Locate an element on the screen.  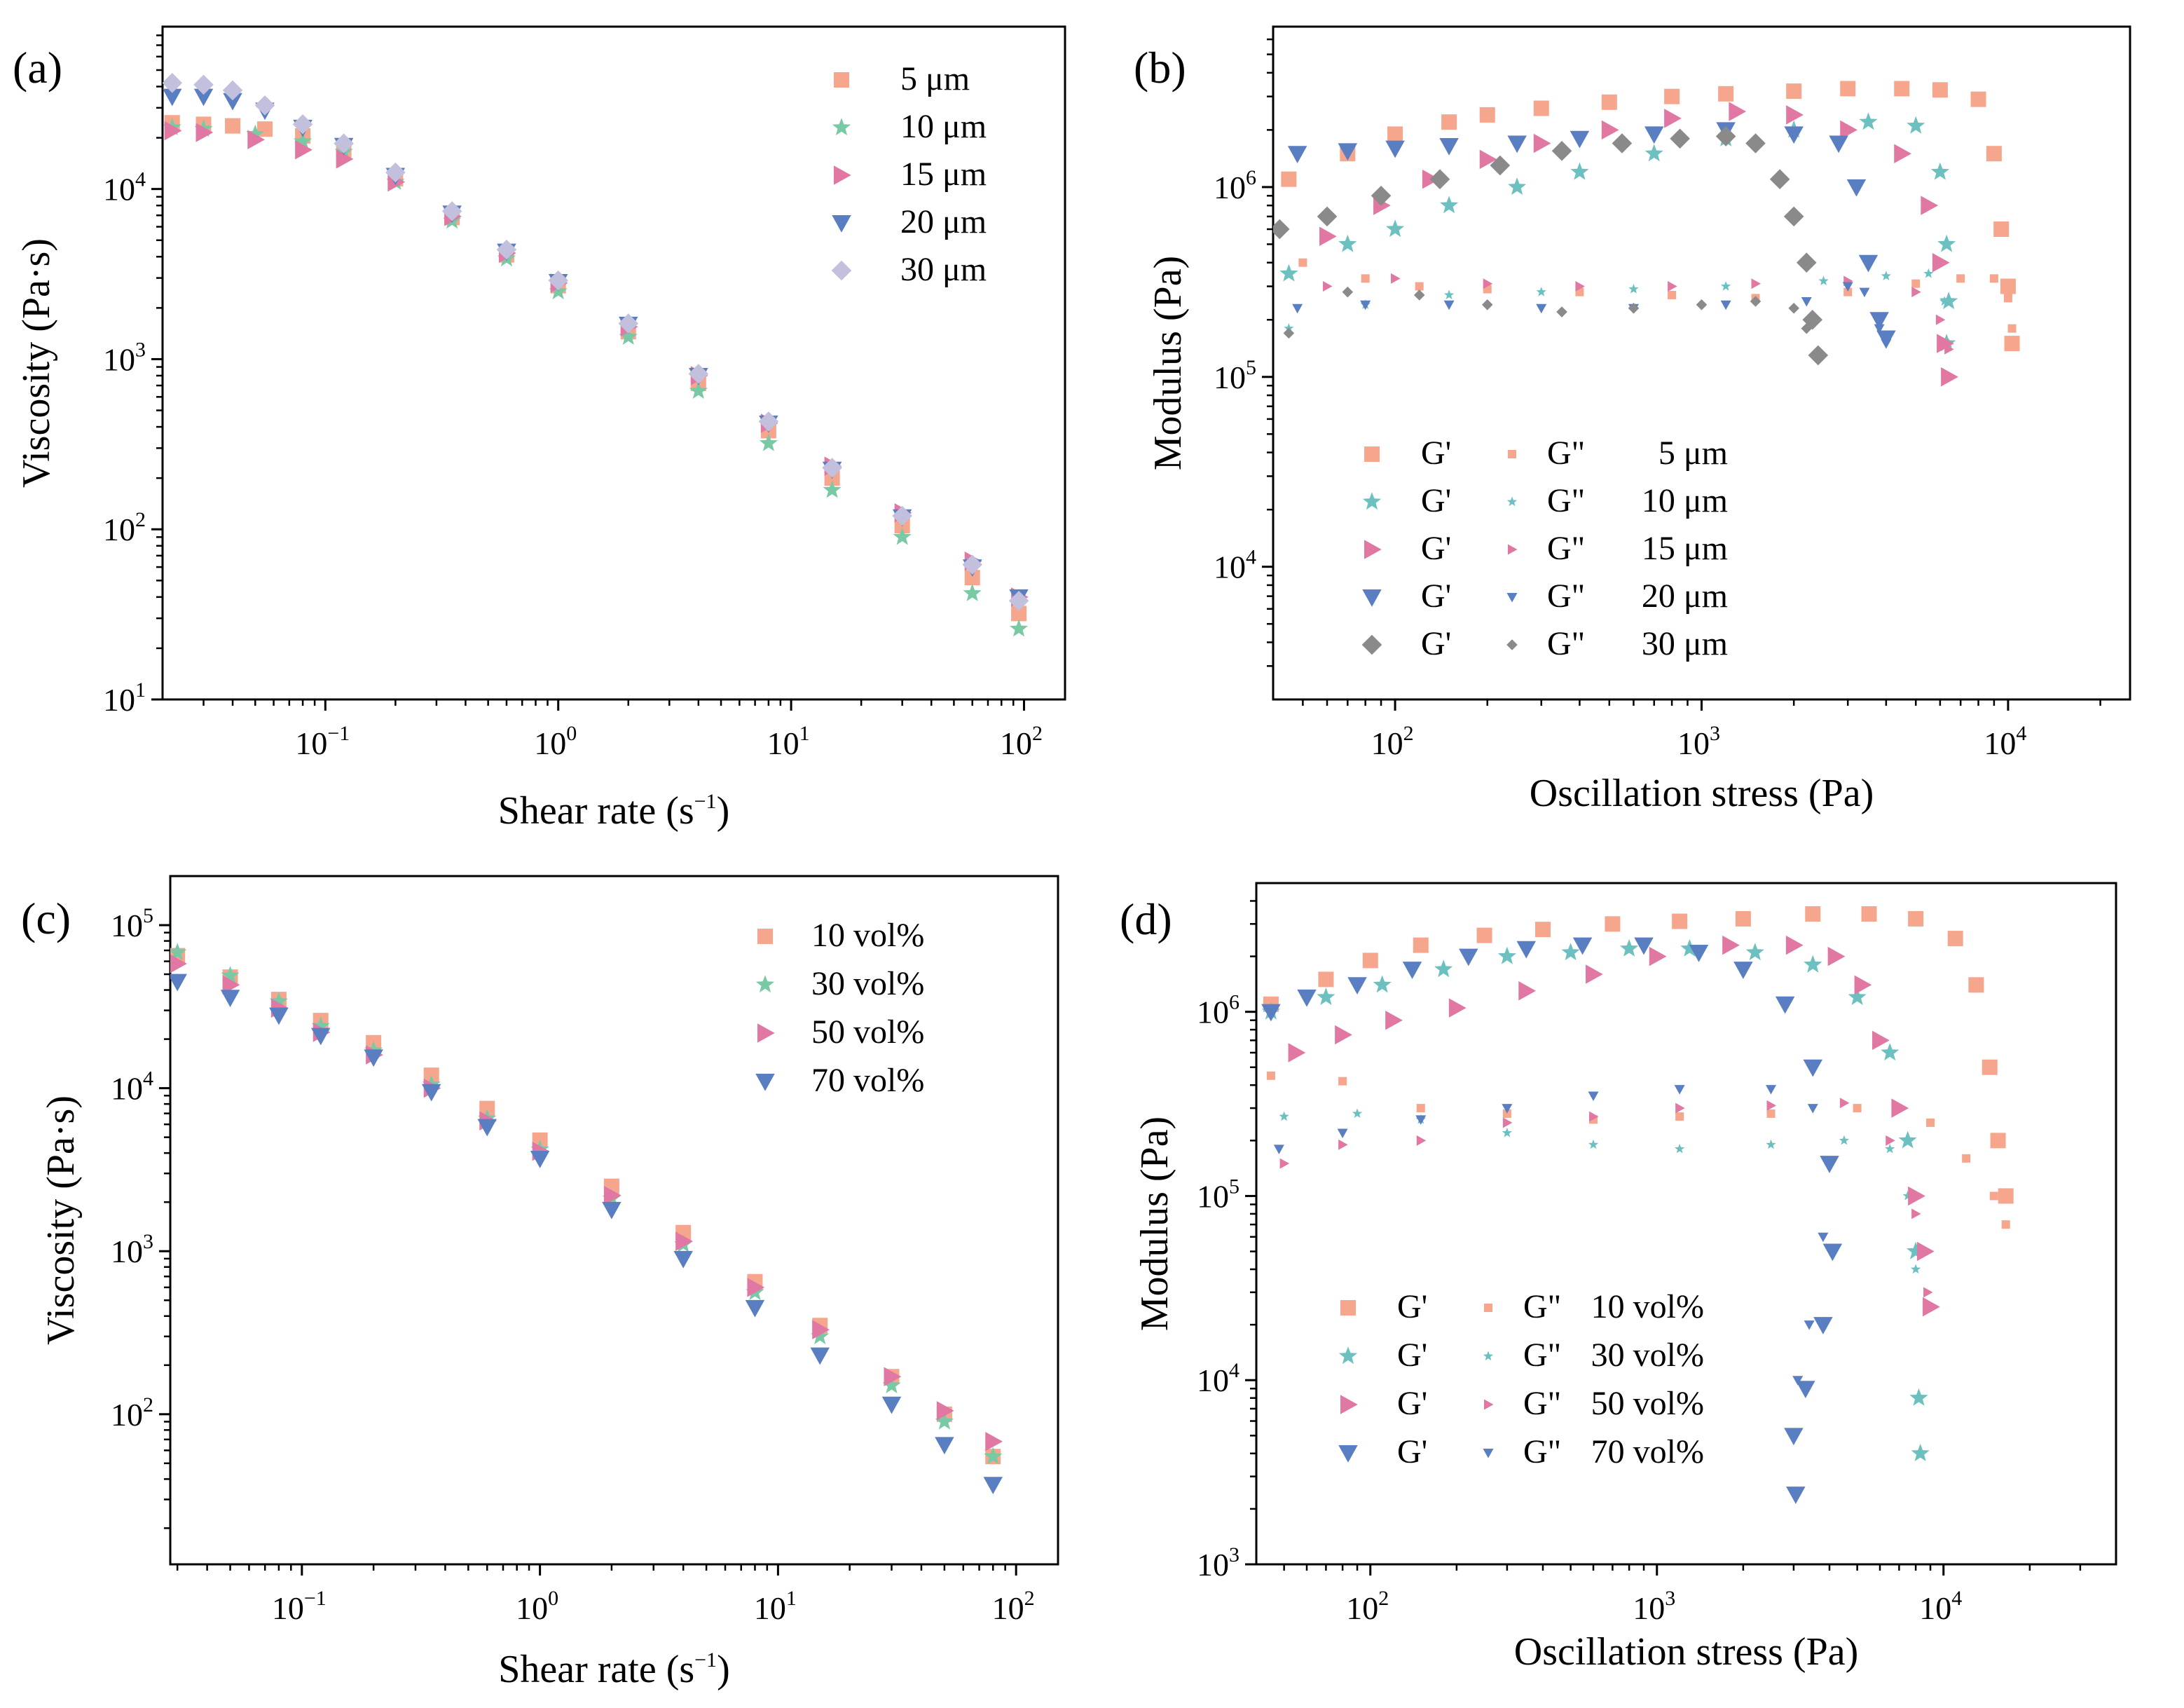
y-tick-label: 10¹ is located at coordinates (124, 698).